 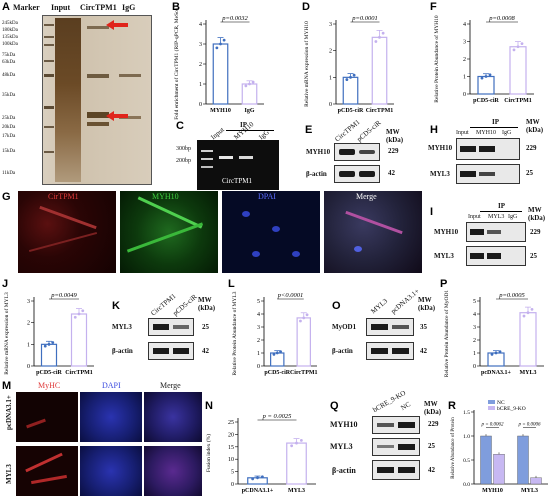 What do you see at coordinates (341, 446) in the screenshot?
I see `row-label-myl3: MYL3` at bounding box center [341, 446].